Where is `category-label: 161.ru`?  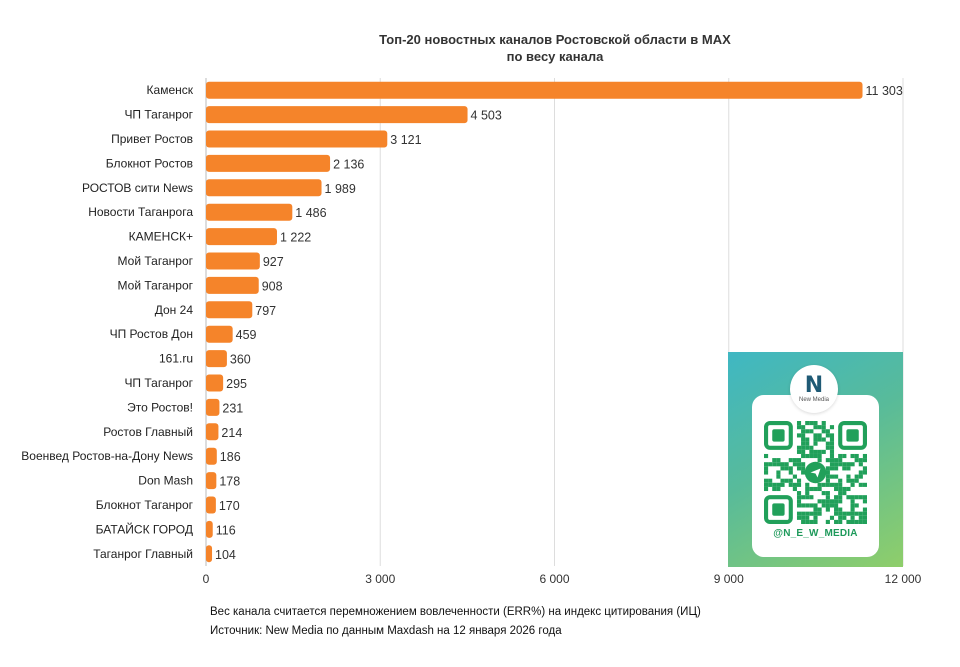 category-label: 161.ru is located at coordinates (176, 359).